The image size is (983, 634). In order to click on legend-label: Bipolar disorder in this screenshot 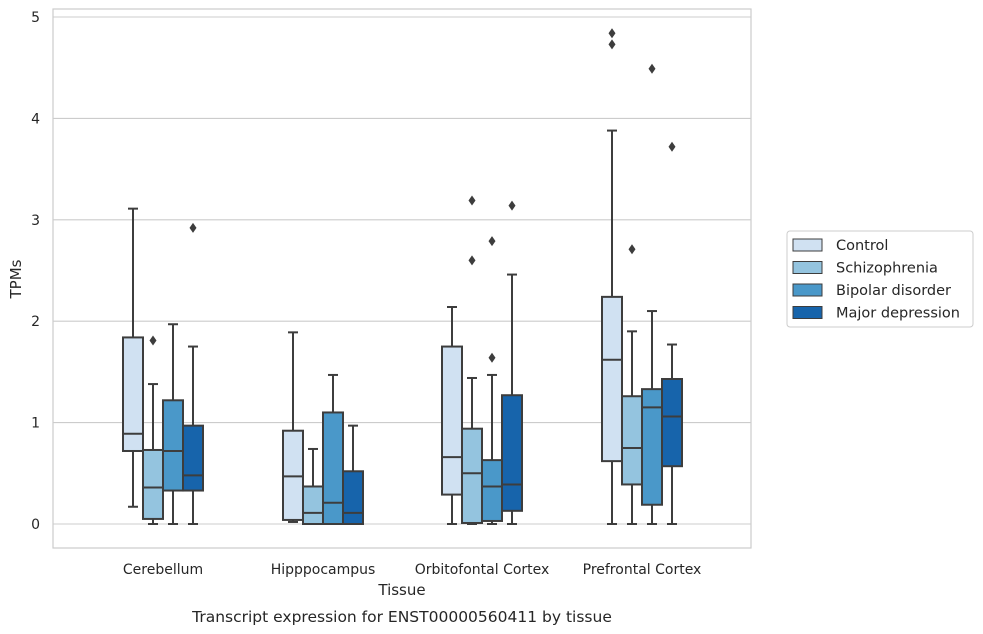, I will do `click(893, 291)`.